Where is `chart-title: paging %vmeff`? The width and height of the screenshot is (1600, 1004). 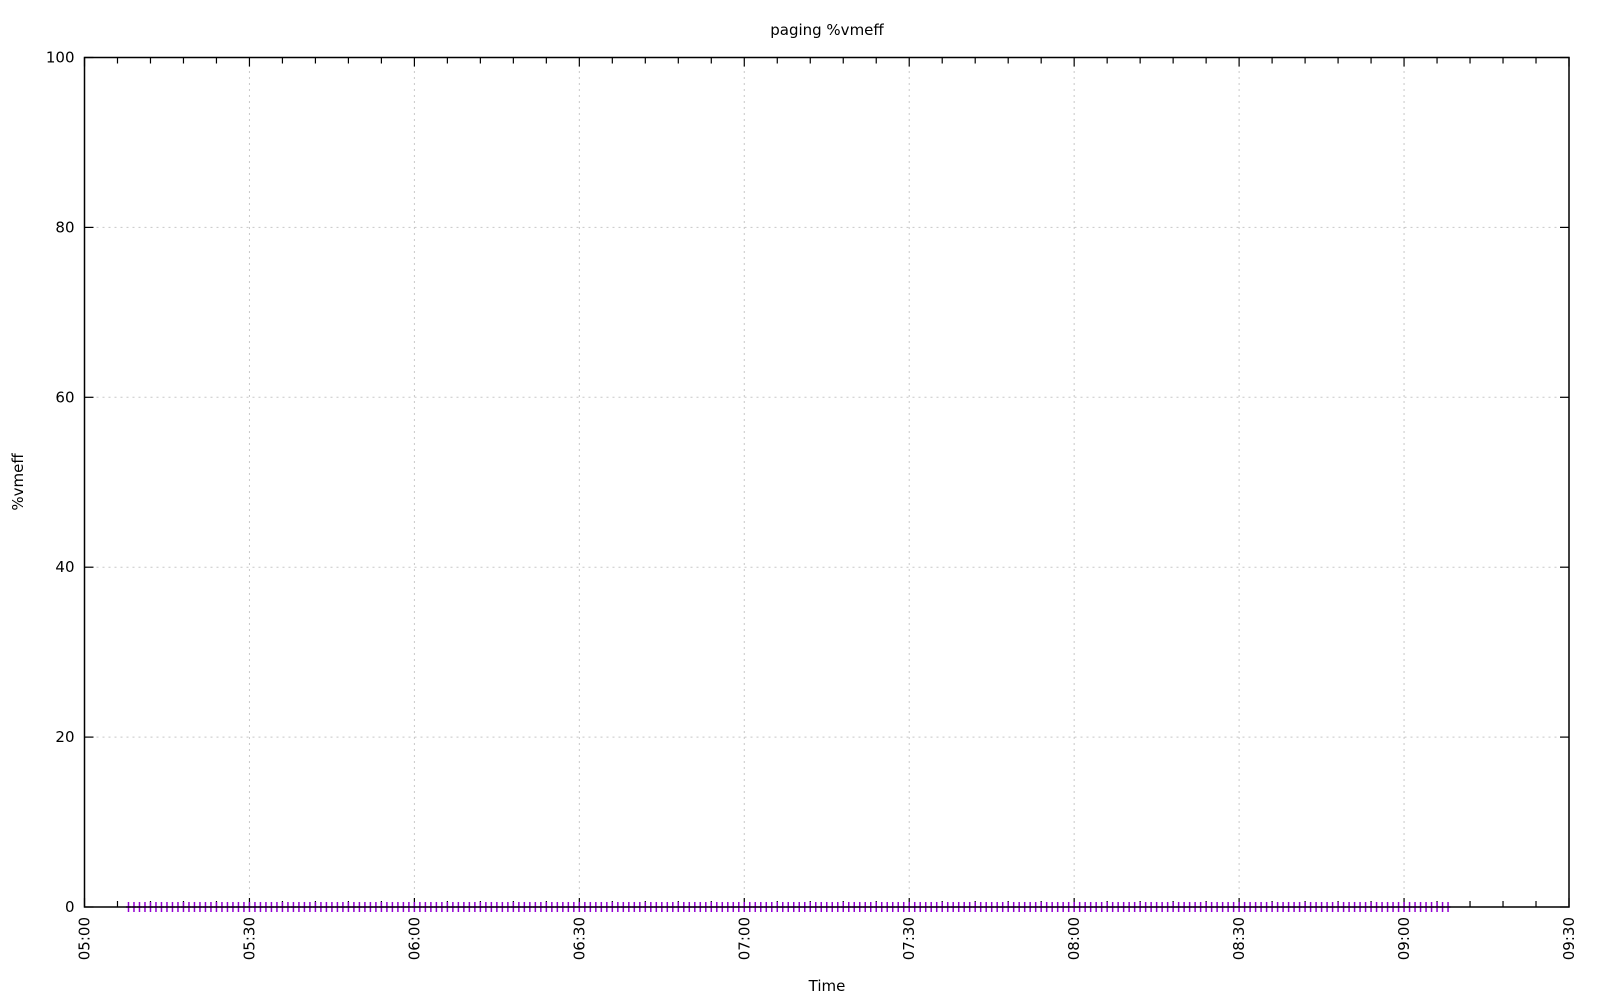 chart-title: paging %vmeff is located at coordinates (827, 30).